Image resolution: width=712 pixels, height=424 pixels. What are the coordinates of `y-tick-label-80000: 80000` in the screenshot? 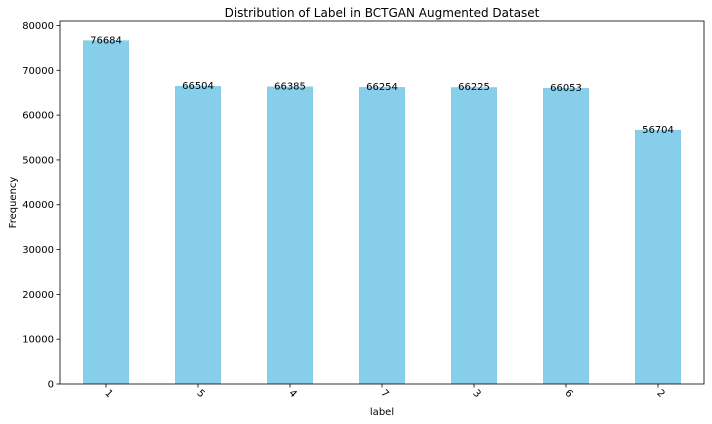 It's located at (38, 26).